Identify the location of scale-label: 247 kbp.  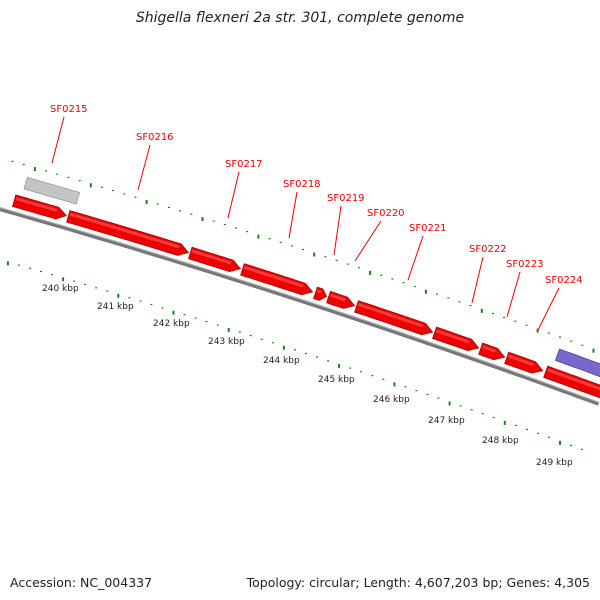
(446, 421).